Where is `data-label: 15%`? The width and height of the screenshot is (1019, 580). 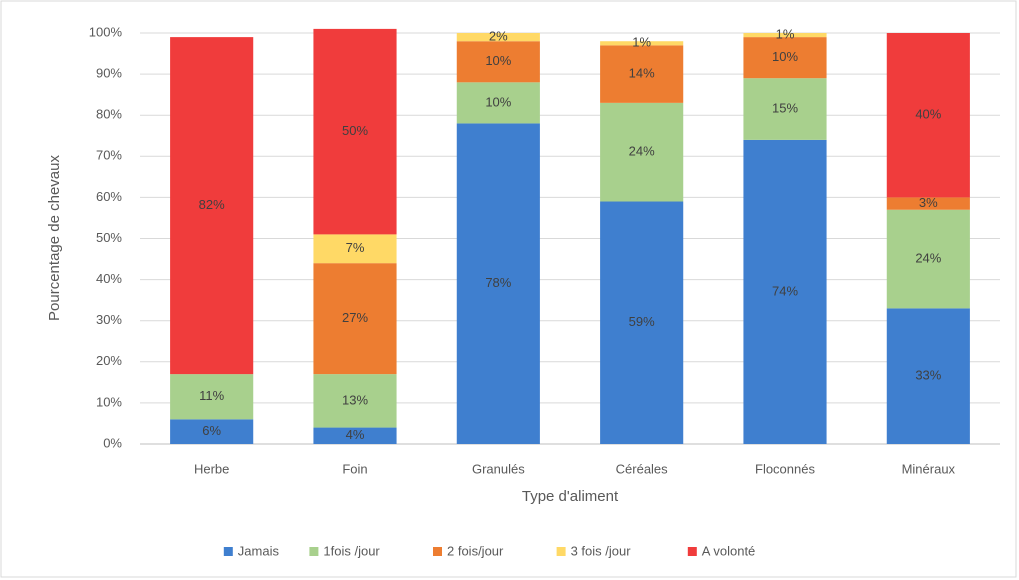
data-label: 15% is located at coordinates (785, 107).